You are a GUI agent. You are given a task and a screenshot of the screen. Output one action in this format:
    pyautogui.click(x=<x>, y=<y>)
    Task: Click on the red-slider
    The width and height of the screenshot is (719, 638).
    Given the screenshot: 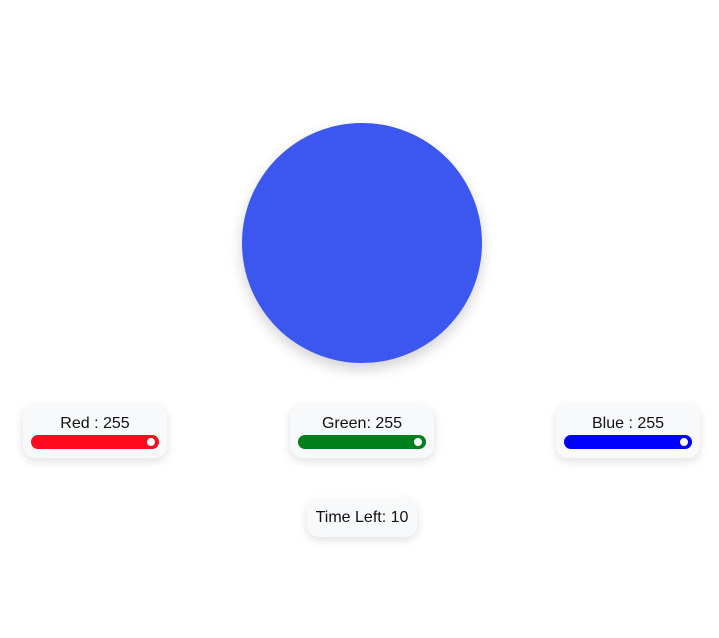 What is the action you would take?
    pyautogui.click(x=95, y=442)
    